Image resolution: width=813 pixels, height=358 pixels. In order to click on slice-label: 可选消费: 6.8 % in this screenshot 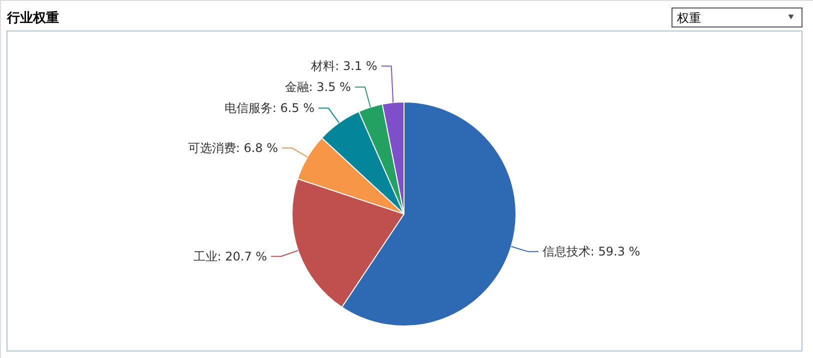, I will do `click(233, 147)`.